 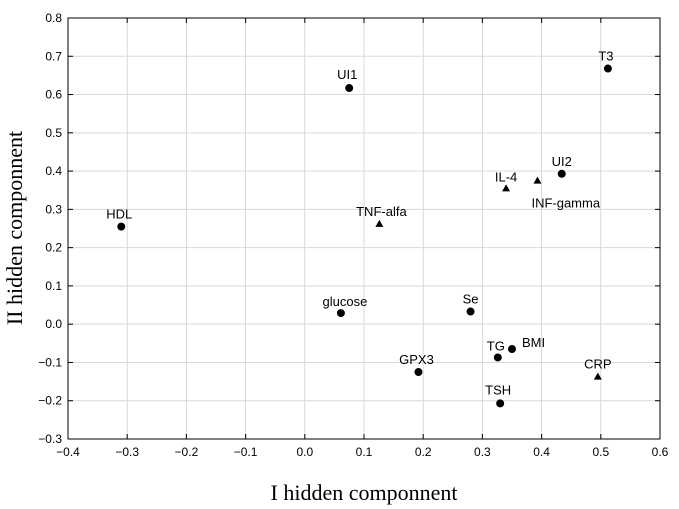 I want to click on x-tick-label: −0.1, so click(x=246, y=452).